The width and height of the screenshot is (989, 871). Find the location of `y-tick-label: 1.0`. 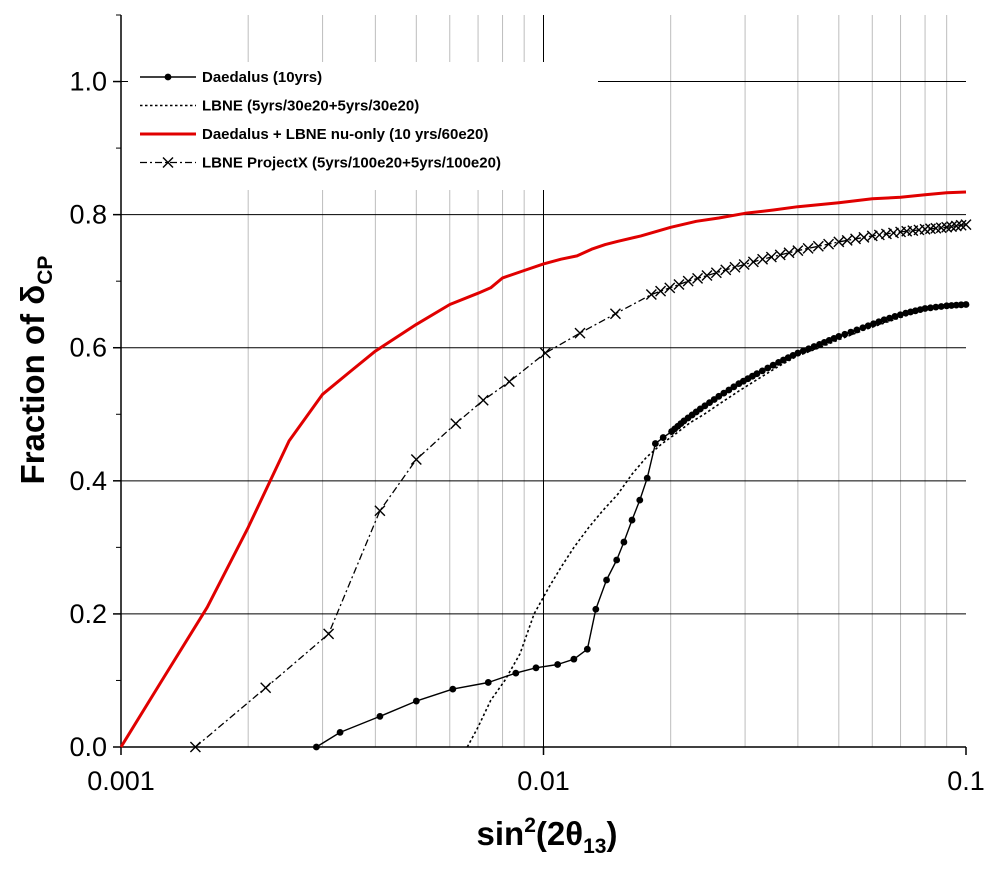

y-tick-label: 1.0 is located at coordinates (88, 82).